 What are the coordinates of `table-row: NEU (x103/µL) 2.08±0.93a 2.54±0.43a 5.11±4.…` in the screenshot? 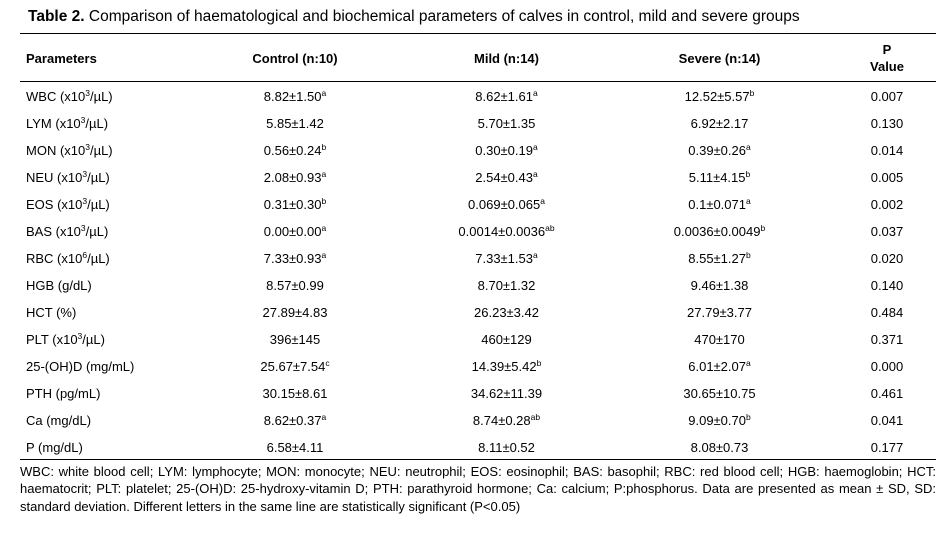 It's located at (478, 177).